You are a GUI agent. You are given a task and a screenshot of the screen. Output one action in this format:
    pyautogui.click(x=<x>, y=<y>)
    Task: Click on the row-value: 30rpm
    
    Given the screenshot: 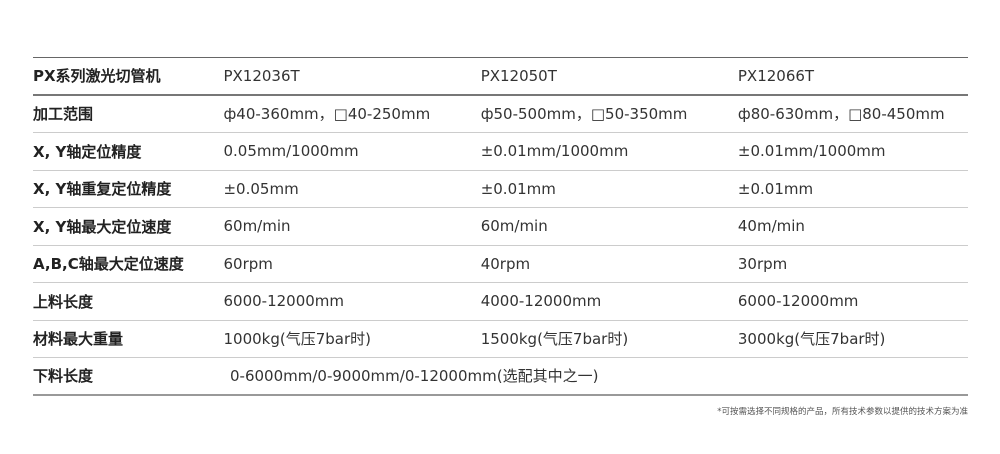 What is the action you would take?
    pyautogui.click(x=762, y=263)
    